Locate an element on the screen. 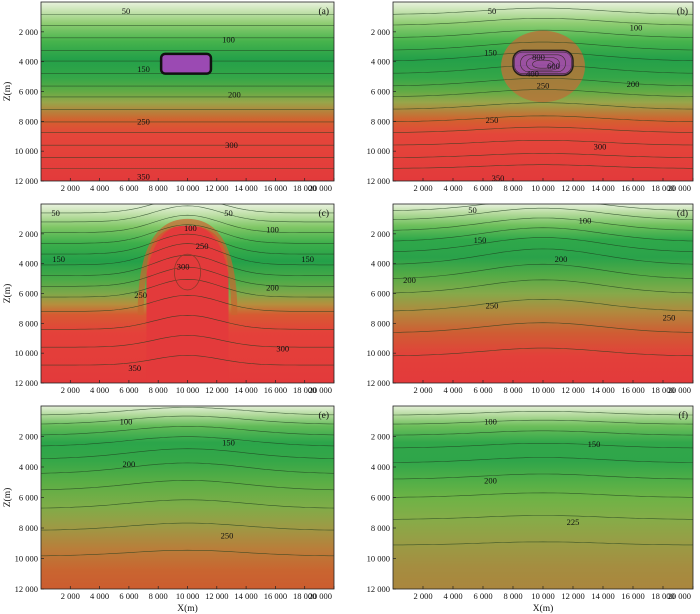 The image size is (700, 614). contour-label: 800 is located at coordinates (538, 57).